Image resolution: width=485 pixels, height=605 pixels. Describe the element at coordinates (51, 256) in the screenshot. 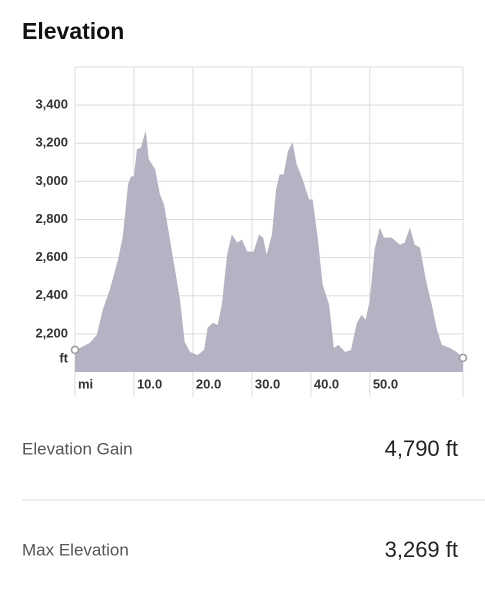

I see `y-tick-label: 2,600` at that location.